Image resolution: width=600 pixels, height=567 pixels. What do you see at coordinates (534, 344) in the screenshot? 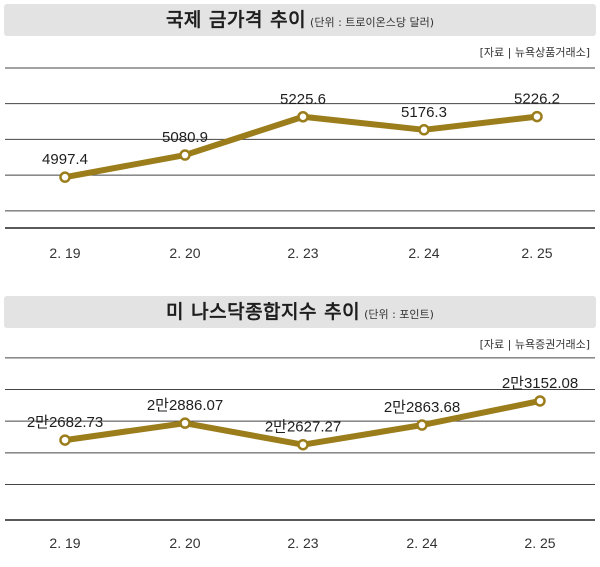
I see `chart-source: [자료 | 뉴욕증권거래소]` at bounding box center [534, 344].